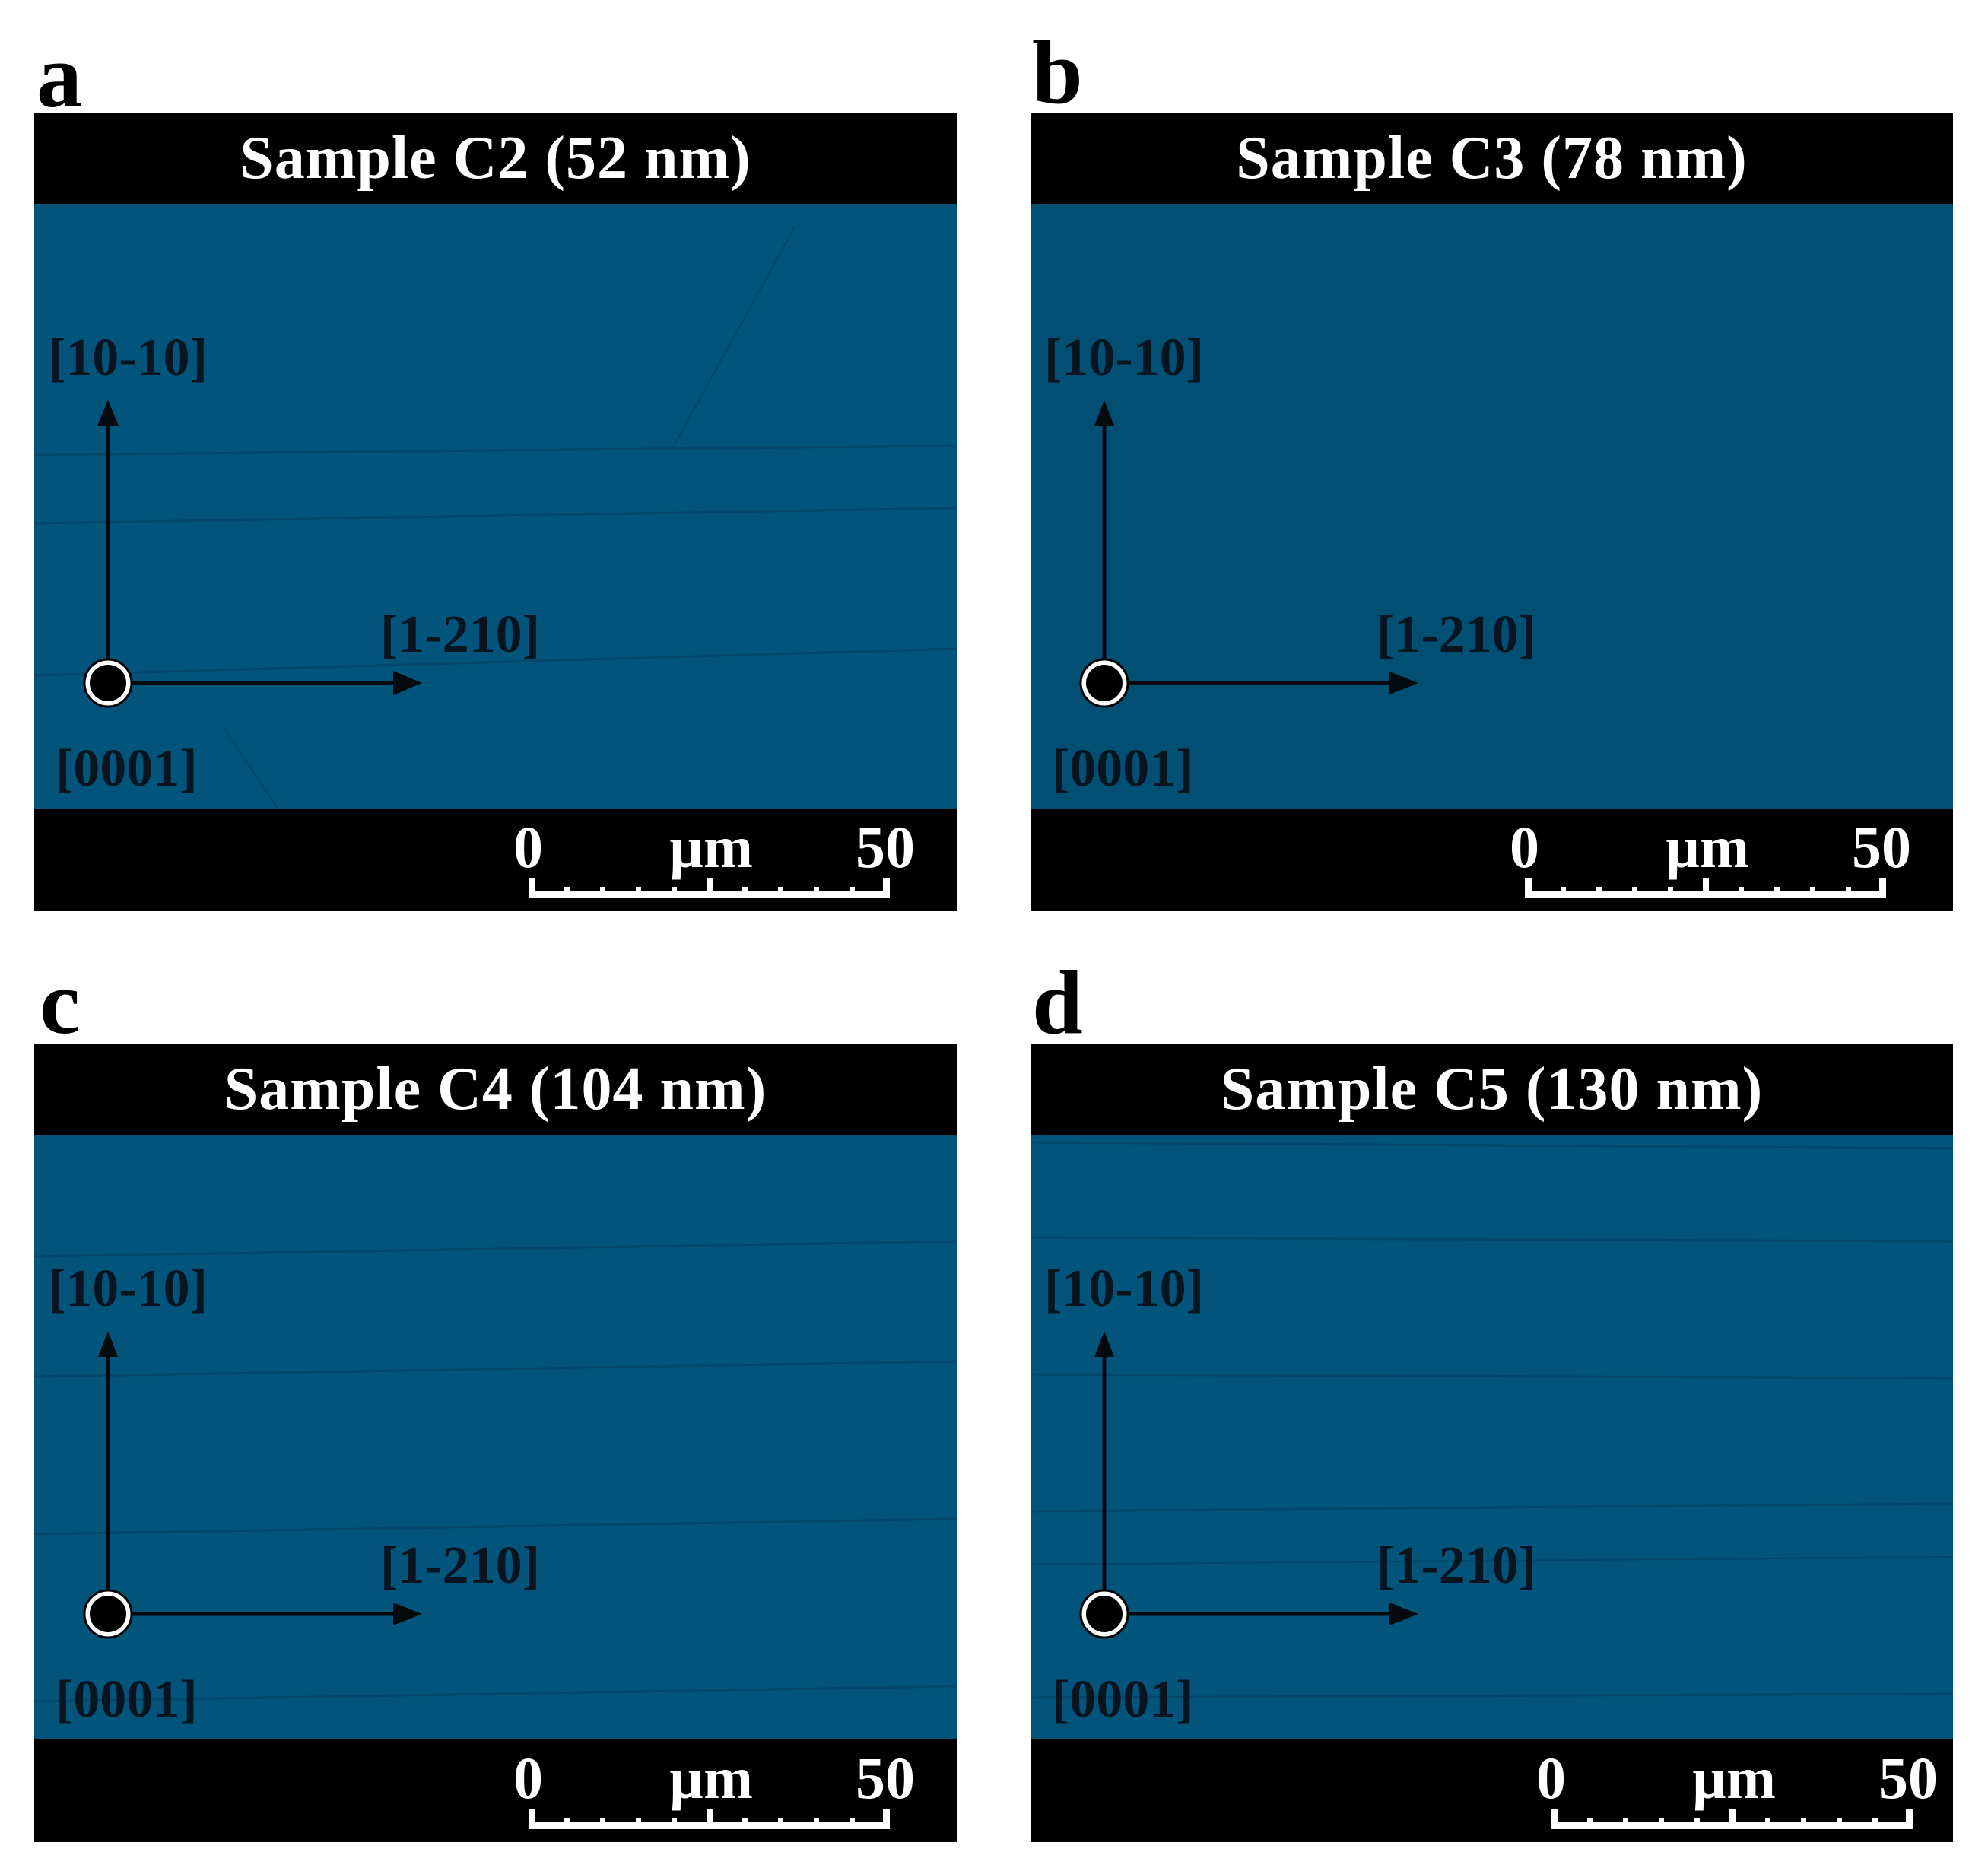 This screenshot has width=1988, height=1868. I want to click on panel-title: Sample C5 (130 nm), so click(1492, 1089).